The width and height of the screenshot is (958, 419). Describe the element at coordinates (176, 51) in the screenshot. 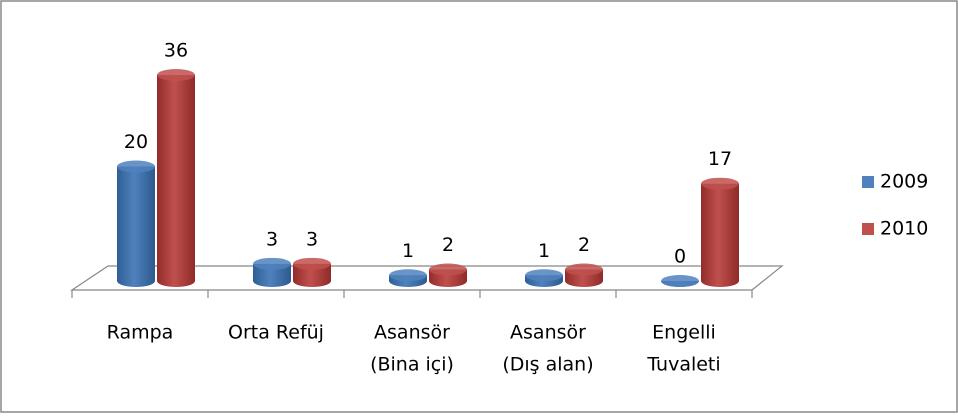

I see `data-label: 36` at that location.